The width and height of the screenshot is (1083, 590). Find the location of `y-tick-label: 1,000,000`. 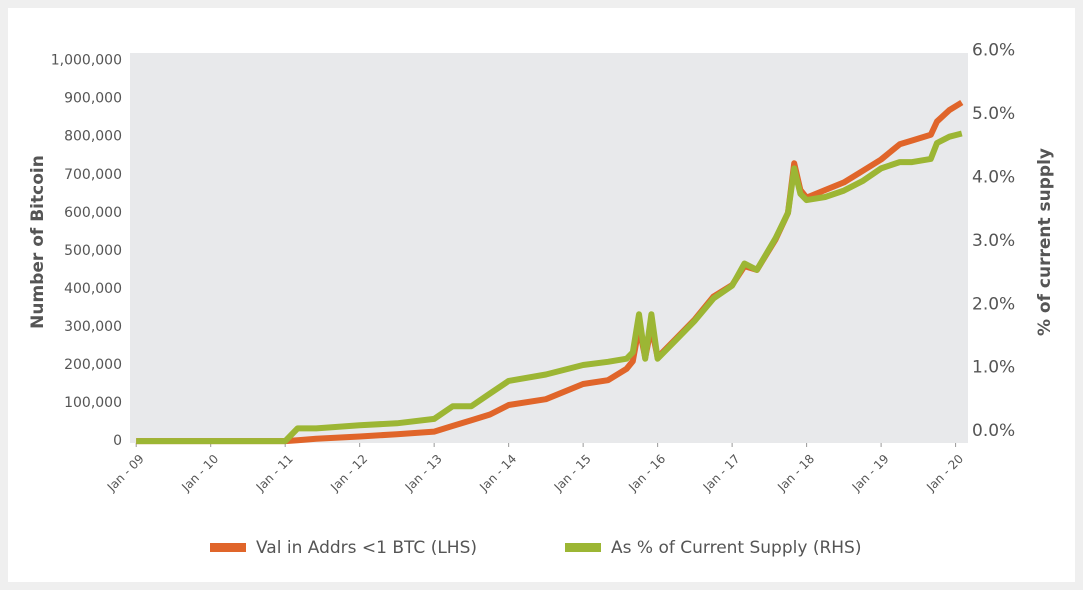

y-tick-label: 1,000,000 is located at coordinates (86, 61).